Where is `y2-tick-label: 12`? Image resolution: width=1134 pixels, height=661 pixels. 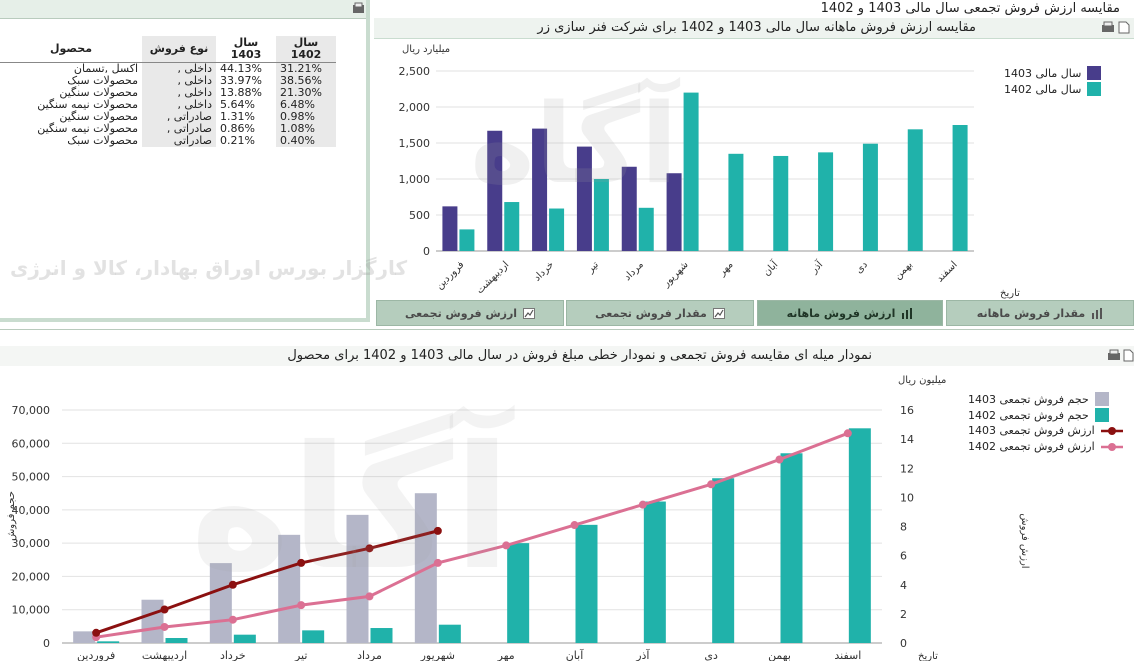 y2-tick-label: 12 is located at coordinates (907, 468).